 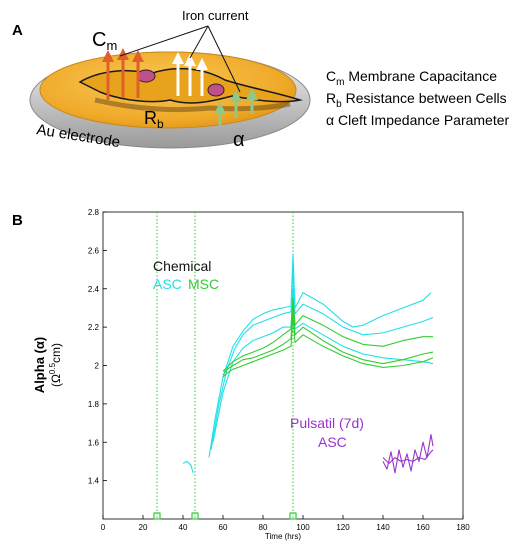 What do you see at coordinates (154, 119) in the screenshot?
I see `rb-label: Rb` at bounding box center [154, 119].